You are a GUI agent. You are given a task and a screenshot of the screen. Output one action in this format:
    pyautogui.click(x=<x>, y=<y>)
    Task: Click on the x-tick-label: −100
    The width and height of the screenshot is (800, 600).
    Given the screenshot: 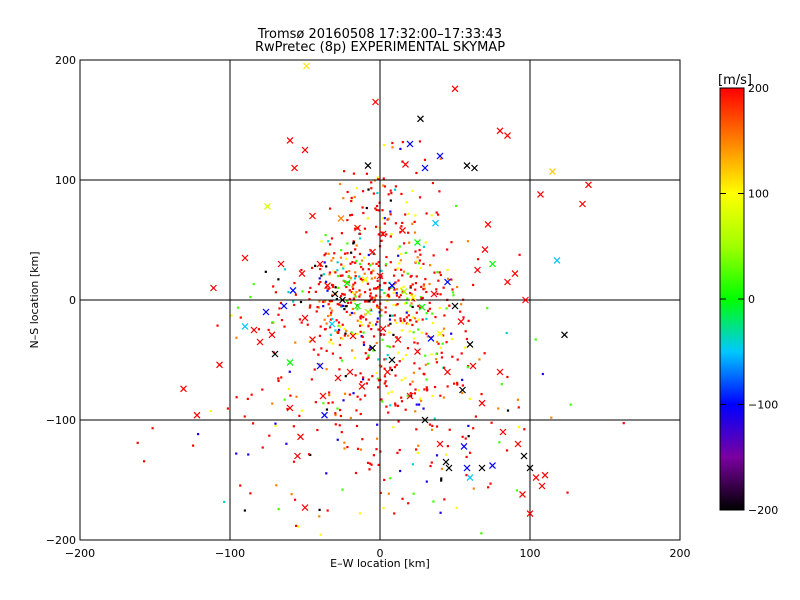 What is the action you would take?
    pyautogui.click(x=230, y=553)
    